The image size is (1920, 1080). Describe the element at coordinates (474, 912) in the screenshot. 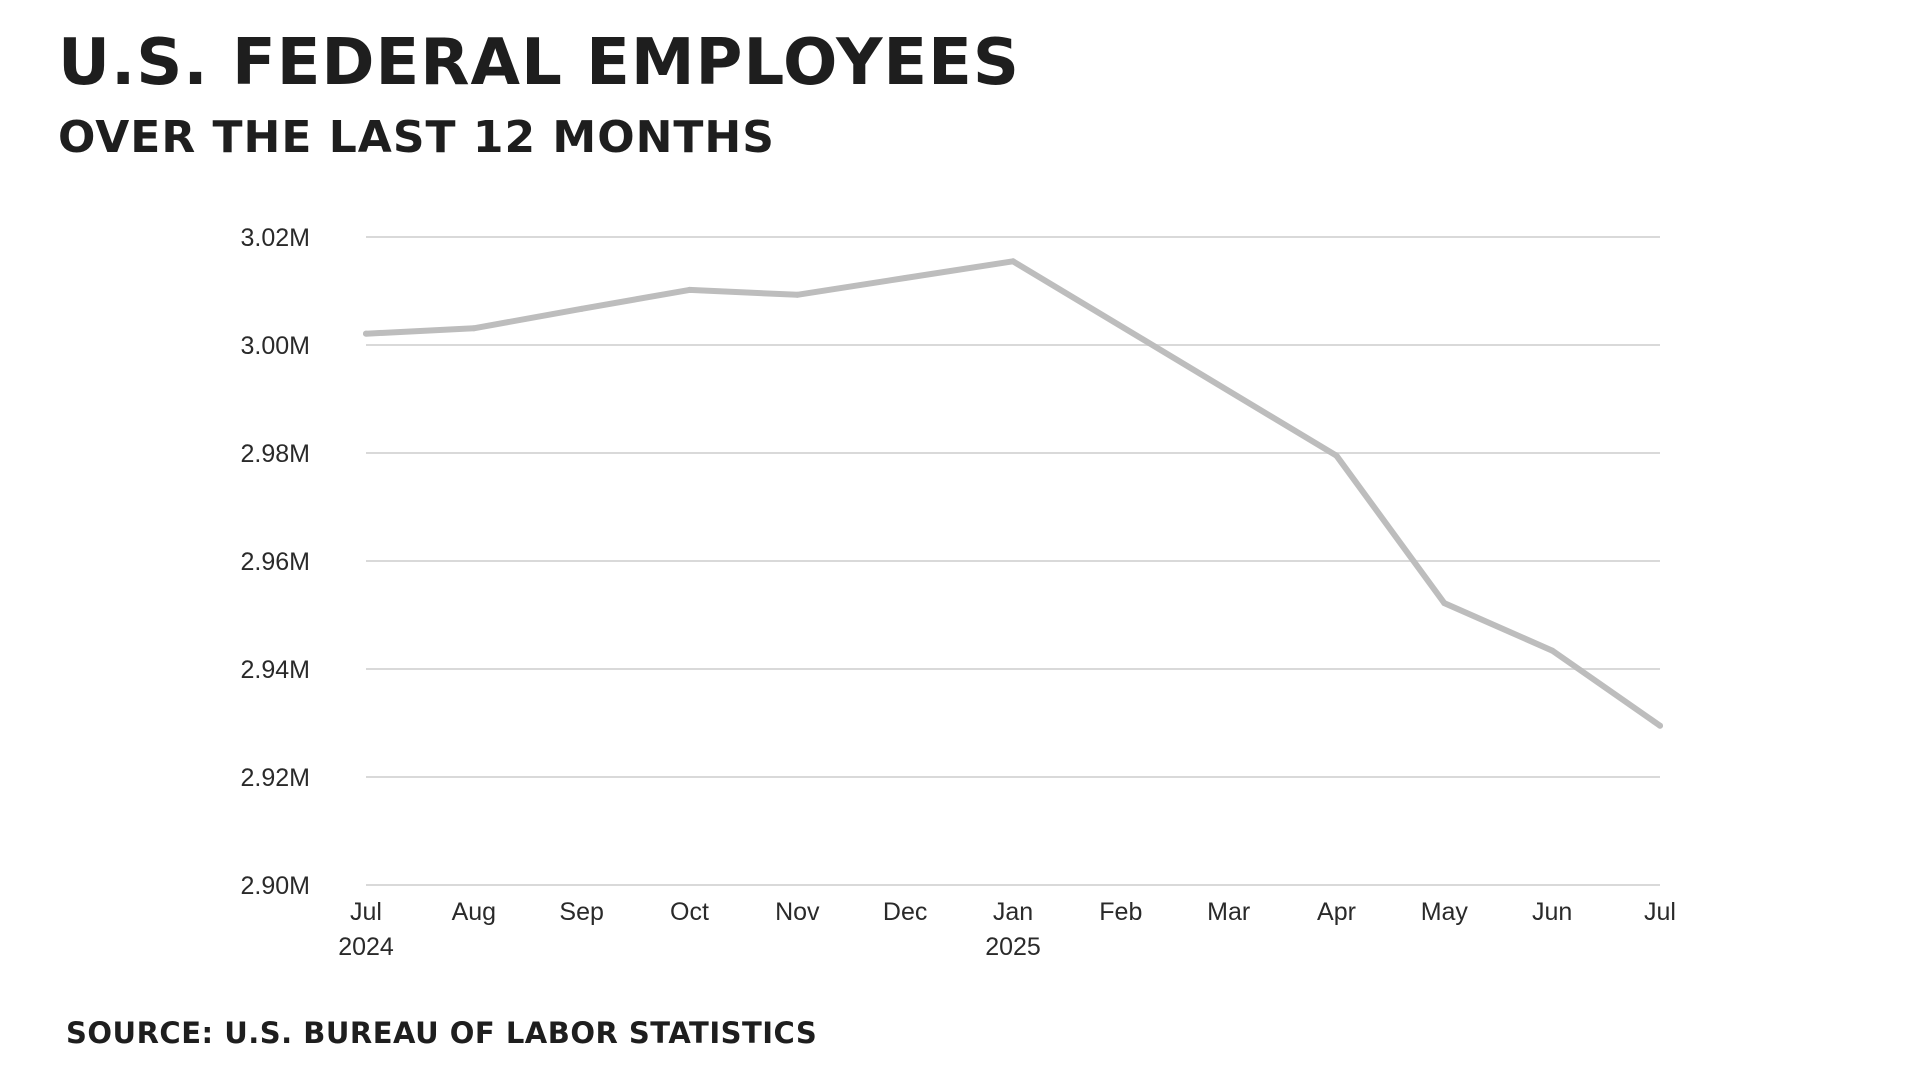

I see `x-tick-label: Aug` at that location.